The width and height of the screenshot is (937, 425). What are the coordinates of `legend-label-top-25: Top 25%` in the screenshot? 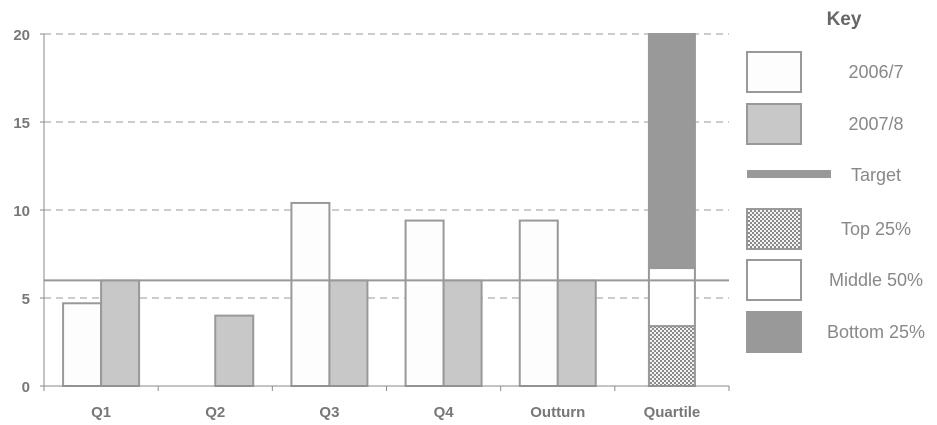 It's located at (876, 229).